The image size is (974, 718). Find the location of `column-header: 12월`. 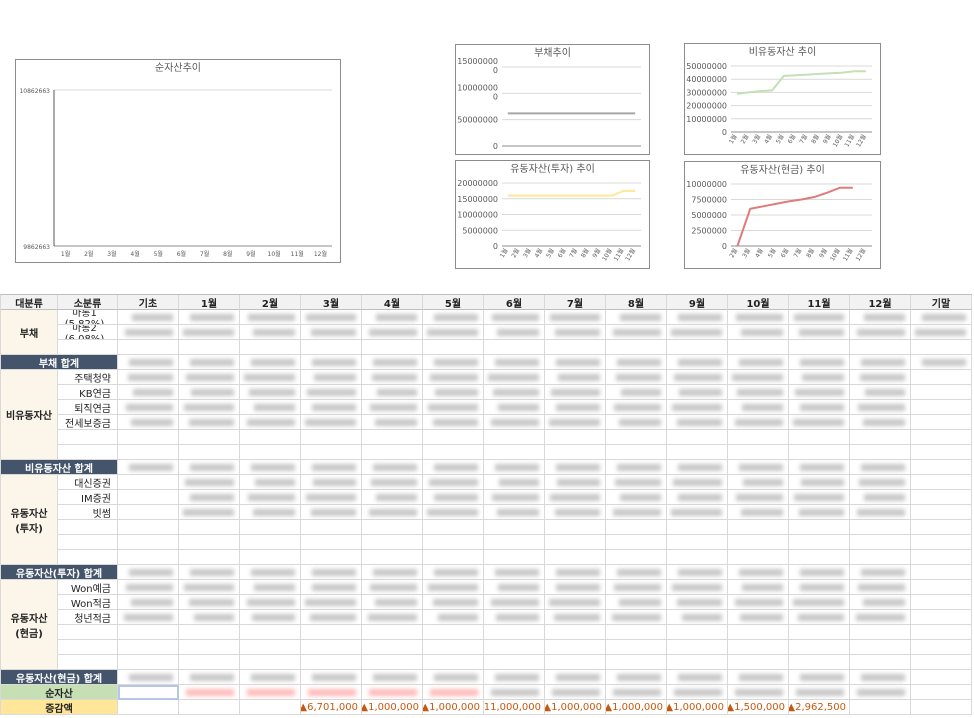

column-header: 12월 is located at coordinates (880, 302).